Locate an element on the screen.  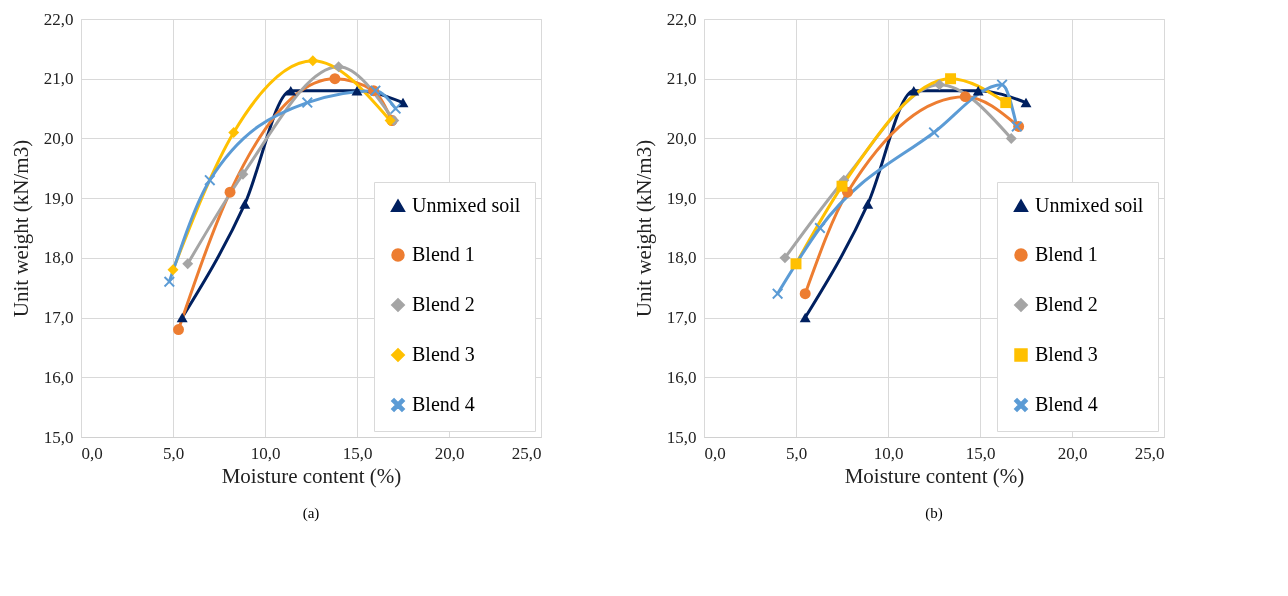
text: (a) is located at coordinates (311, 513).